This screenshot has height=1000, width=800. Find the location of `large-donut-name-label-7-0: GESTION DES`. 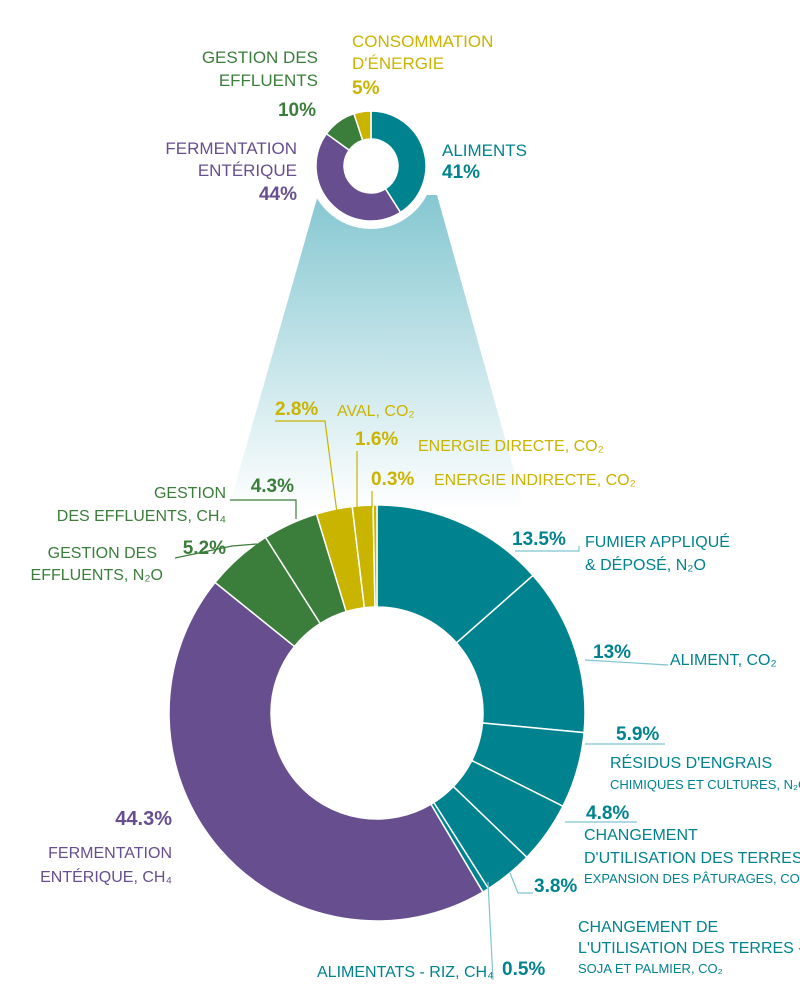

large-donut-name-label-7-0: GESTION DES is located at coordinates (102, 553).